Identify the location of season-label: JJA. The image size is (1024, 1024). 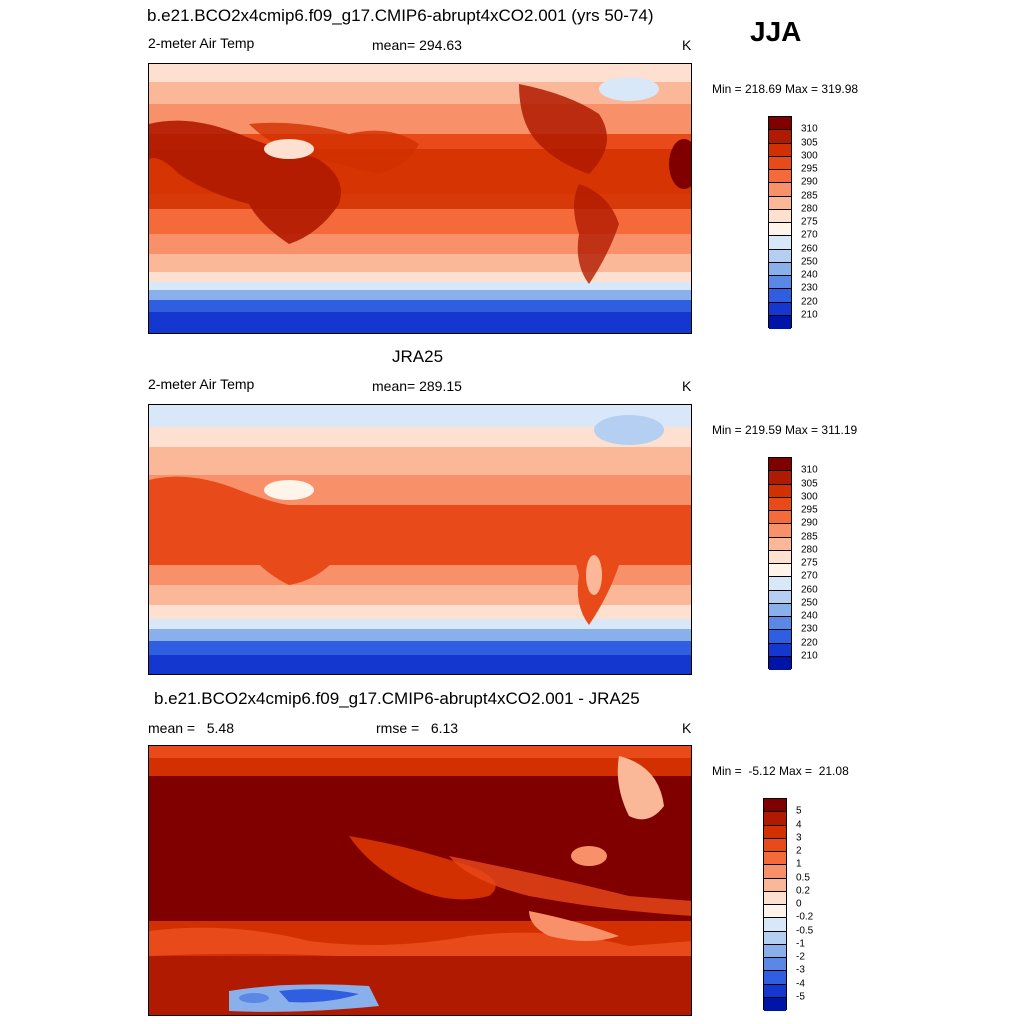
(776, 31).